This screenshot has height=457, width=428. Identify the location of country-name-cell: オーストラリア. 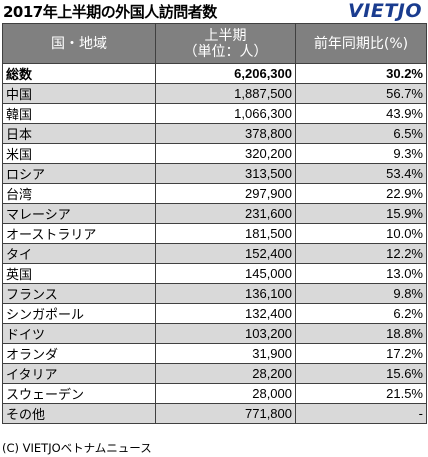
(79, 233).